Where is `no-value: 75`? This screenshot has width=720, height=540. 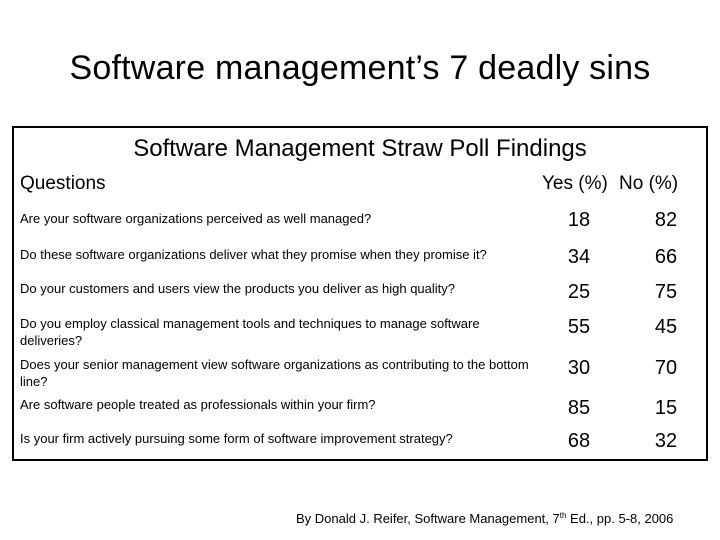 no-value: 75 is located at coordinates (666, 292).